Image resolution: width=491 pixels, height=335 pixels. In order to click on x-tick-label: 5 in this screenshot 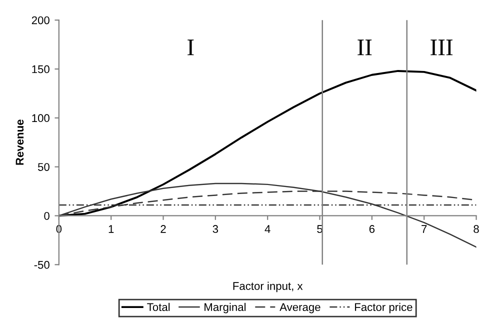, I will do `click(319, 229)`.